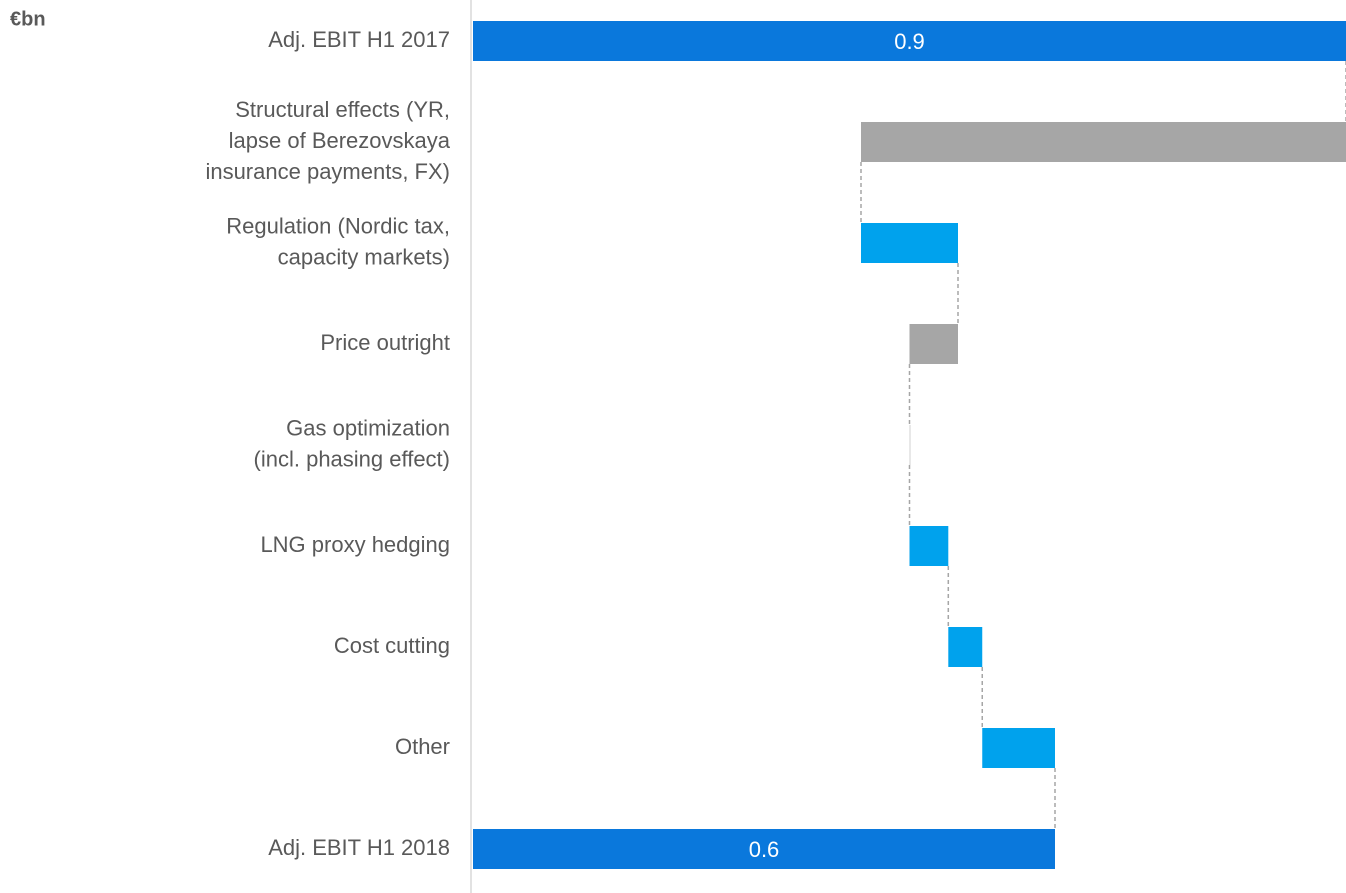  Describe the element at coordinates (359, 39) in the screenshot. I see `category-label: Adj. EBIT H1 2017` at that location.